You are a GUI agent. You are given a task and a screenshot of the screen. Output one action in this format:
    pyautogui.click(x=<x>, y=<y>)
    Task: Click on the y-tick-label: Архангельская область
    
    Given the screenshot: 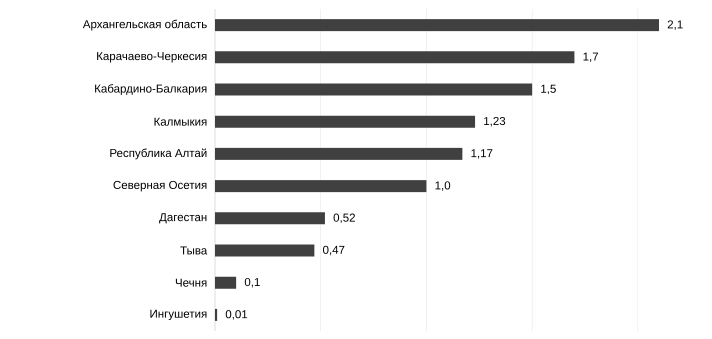 What is the action you would take?
    pyautogui.click(x=144, y=25)
    